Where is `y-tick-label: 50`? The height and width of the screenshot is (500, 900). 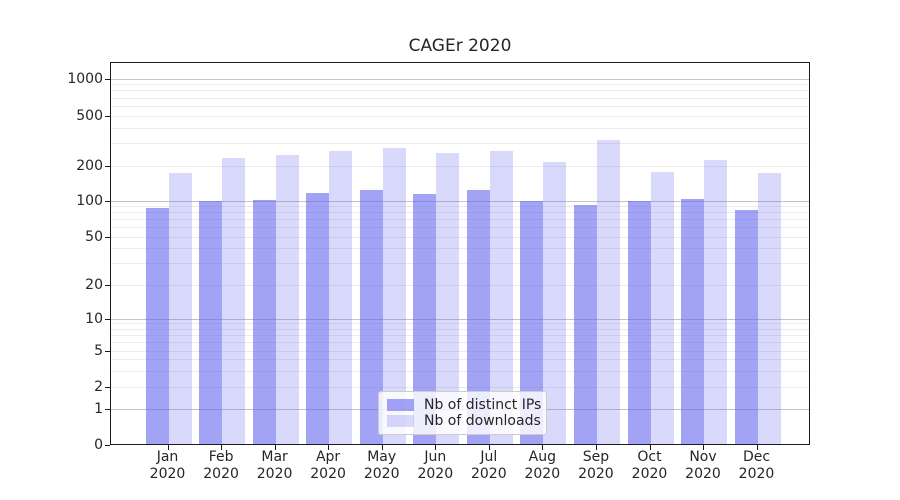
y-tick-label: 50 is located at coordinates (94, 236).